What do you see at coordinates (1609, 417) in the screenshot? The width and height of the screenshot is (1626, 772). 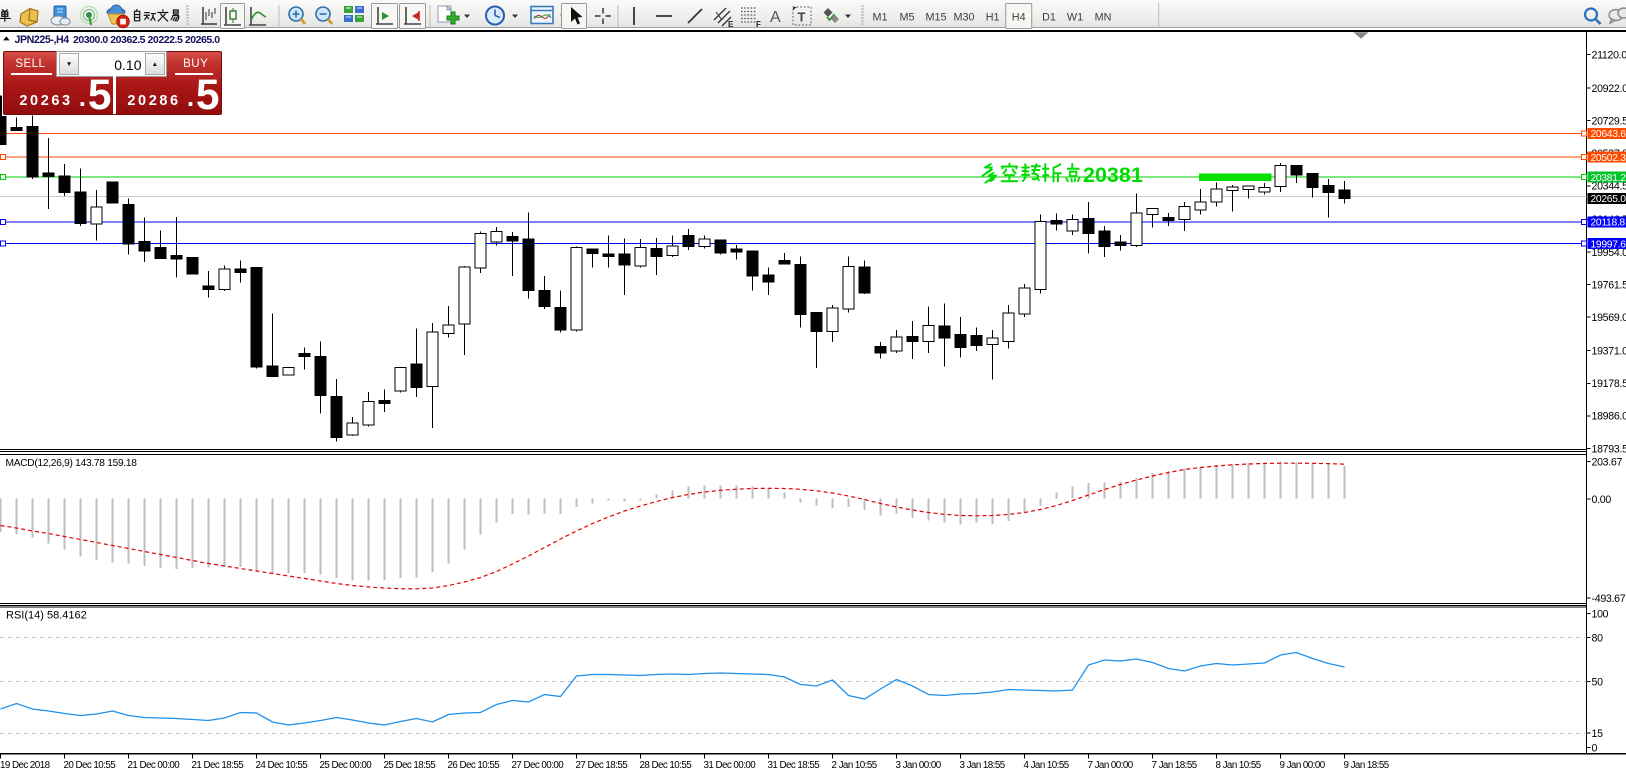 I see `svg-text: 18986.0` at bounding box center [1609, 417].